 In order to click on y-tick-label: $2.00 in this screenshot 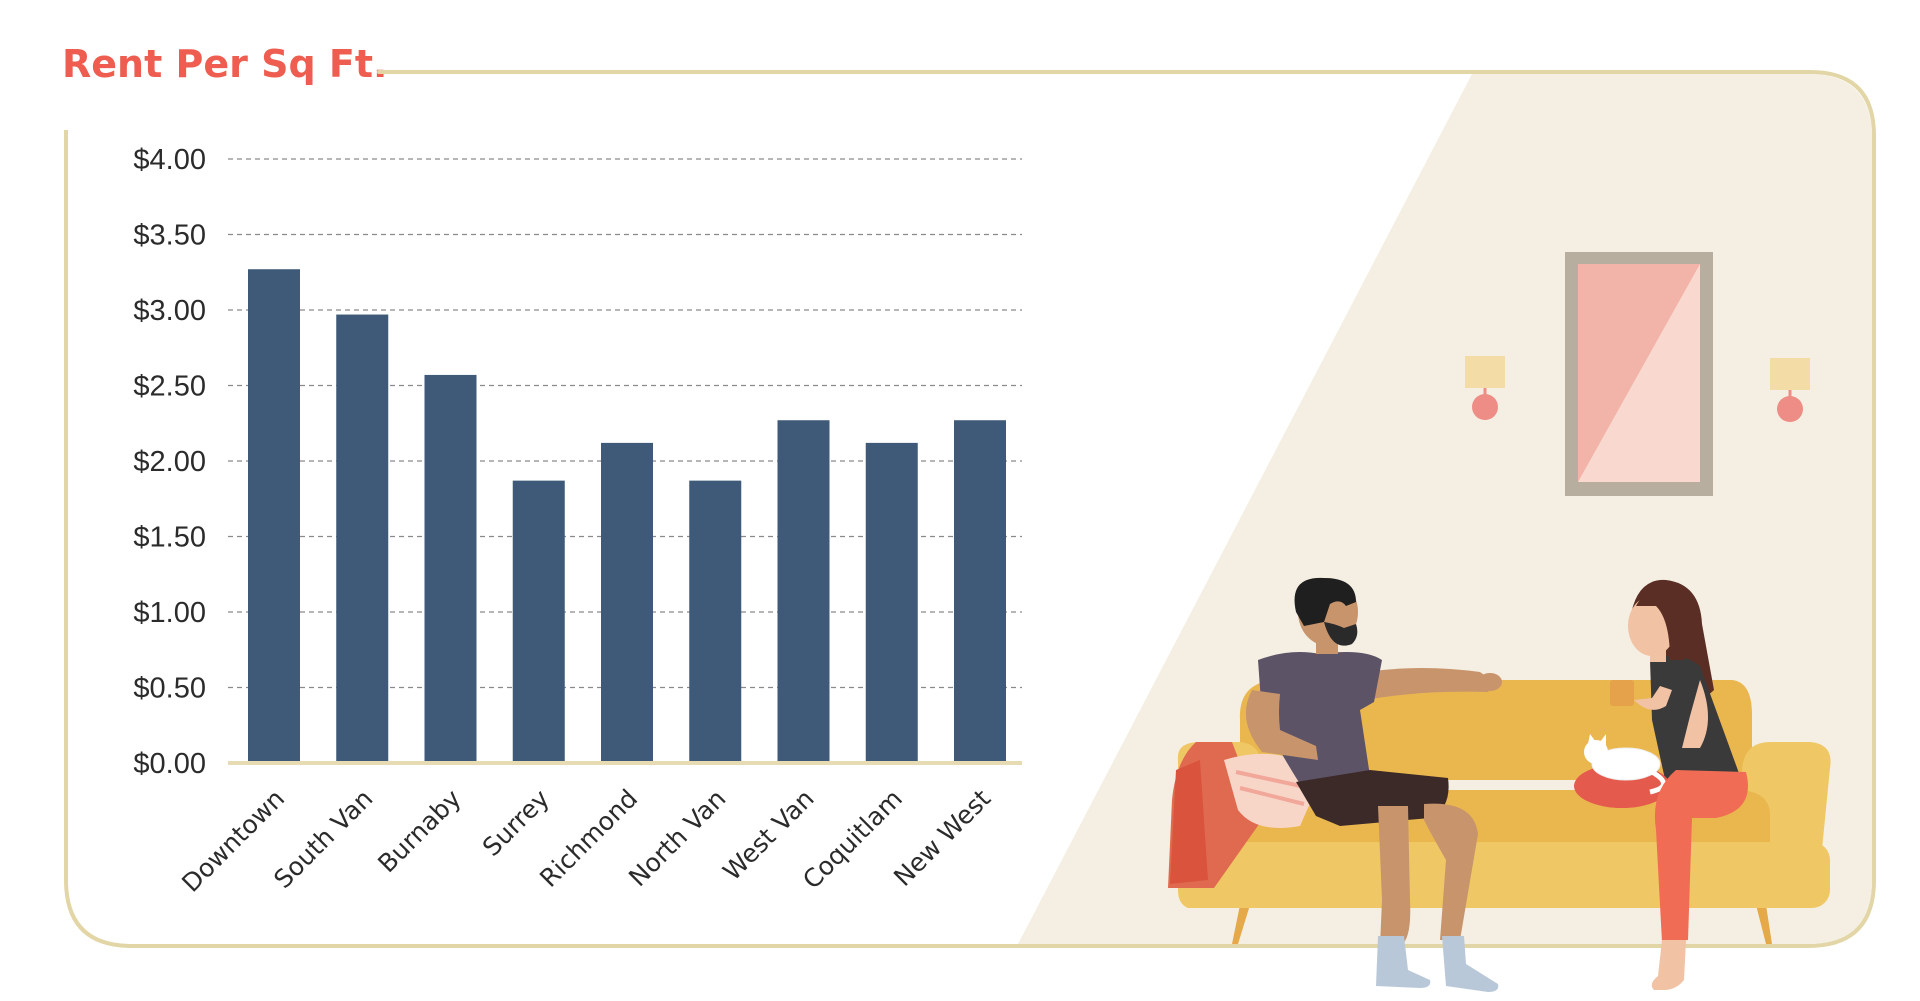, I will do `click(169, 462)`.